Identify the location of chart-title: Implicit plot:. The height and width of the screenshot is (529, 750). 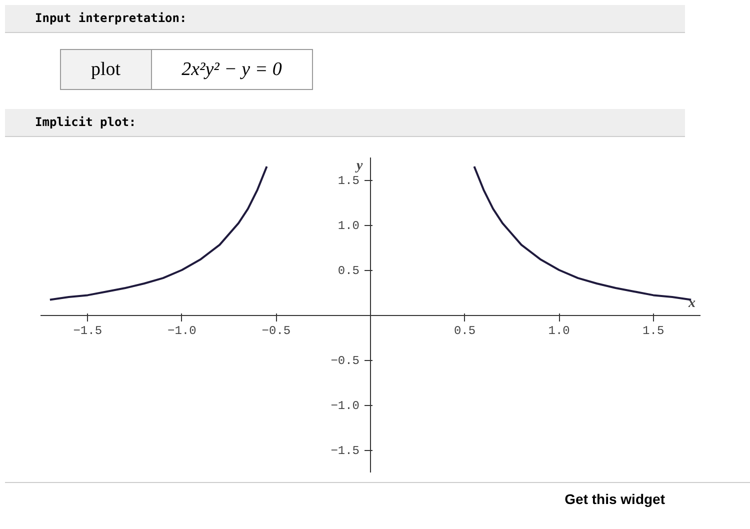
(345, 123).